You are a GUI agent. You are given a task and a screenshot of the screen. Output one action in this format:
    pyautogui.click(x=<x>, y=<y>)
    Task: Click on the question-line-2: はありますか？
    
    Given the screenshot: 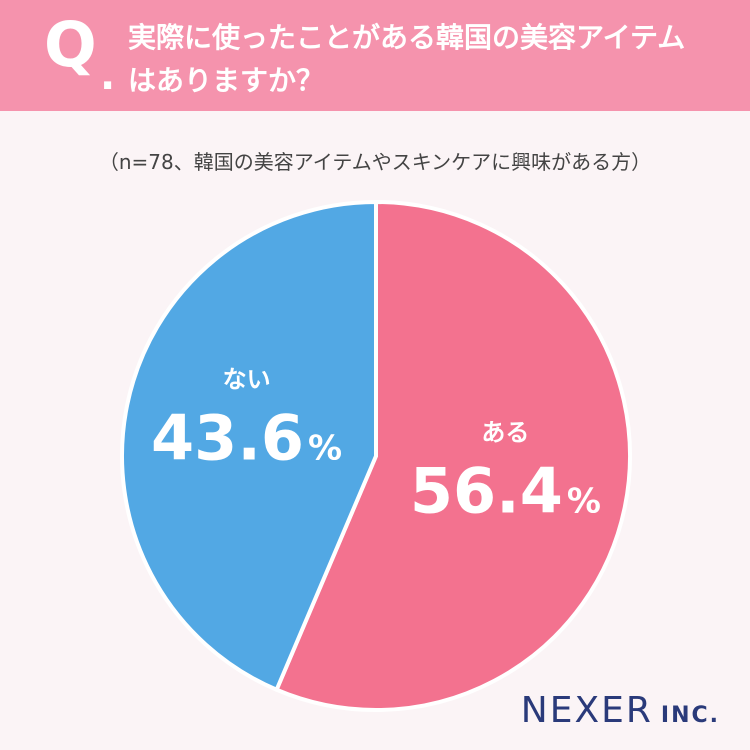 What is the action you would take?
    pyautogui.click(x=226, y=80)
    